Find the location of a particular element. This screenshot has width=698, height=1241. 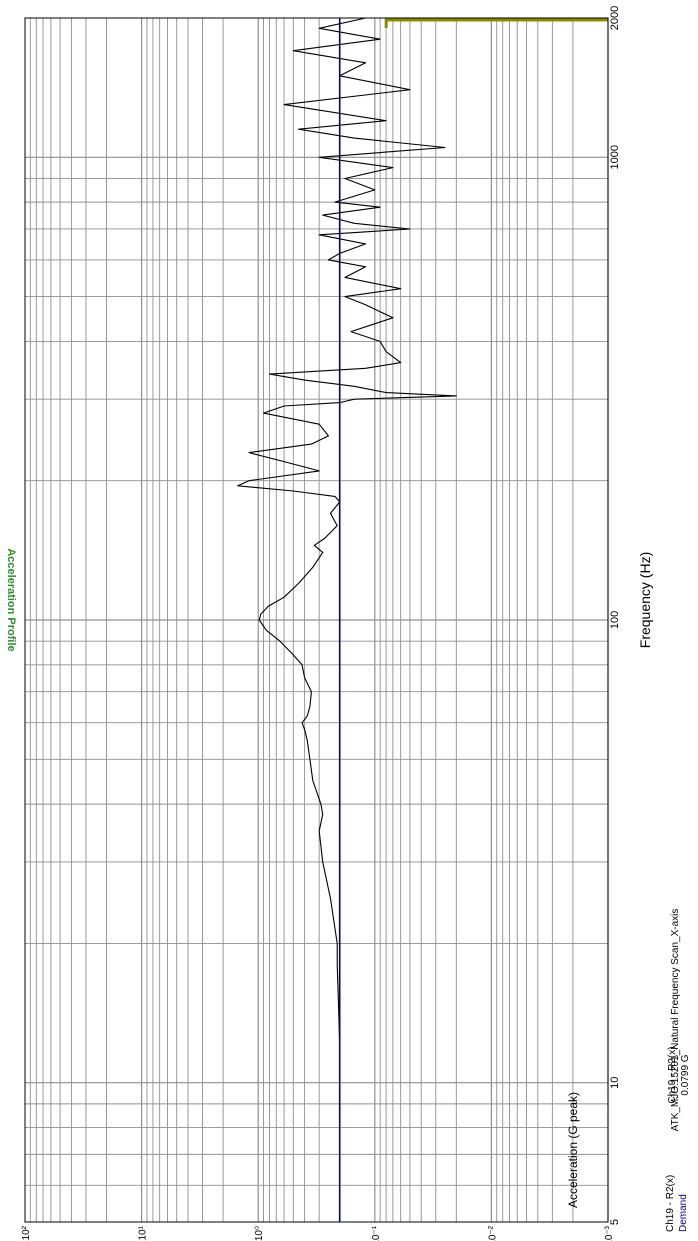

y-axis-label: Acceleration (G peak) is located at coordinates (573, 1150).